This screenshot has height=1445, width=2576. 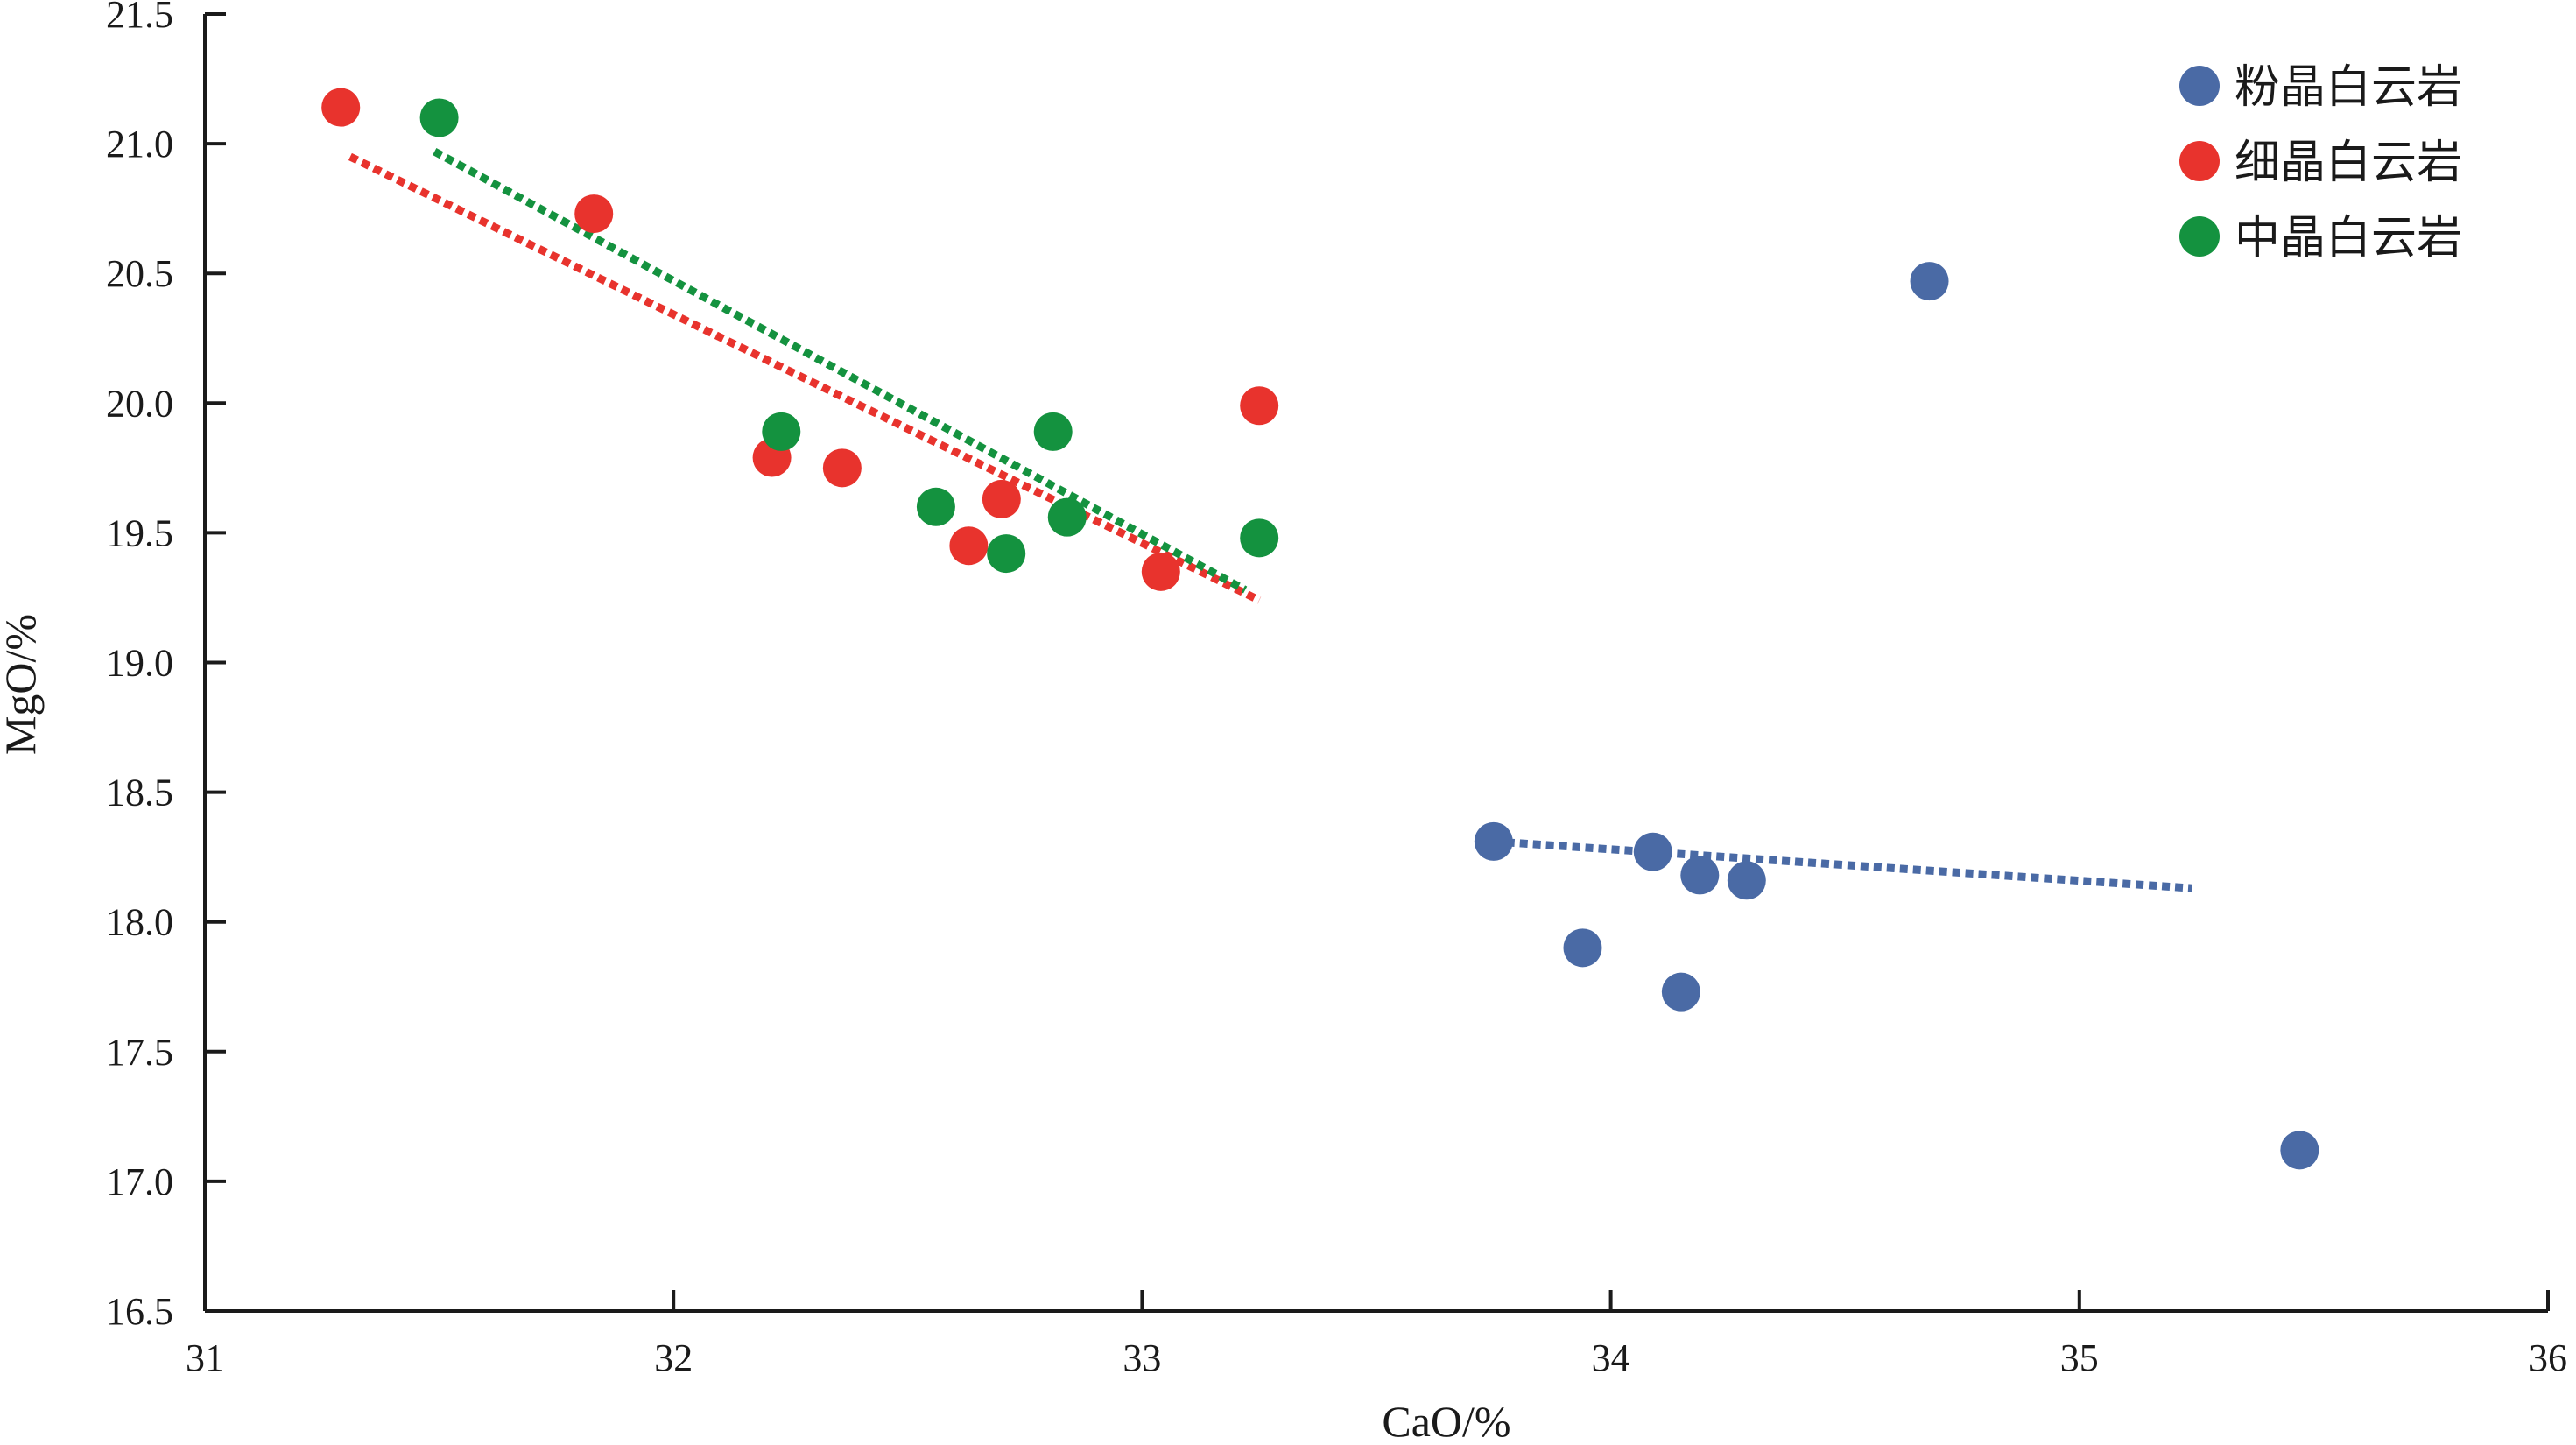 What do you see at coordinates (139, 1052) in the screenshot?
I see `y-tick-label: 17.5` at bounding box center [139, 1052].